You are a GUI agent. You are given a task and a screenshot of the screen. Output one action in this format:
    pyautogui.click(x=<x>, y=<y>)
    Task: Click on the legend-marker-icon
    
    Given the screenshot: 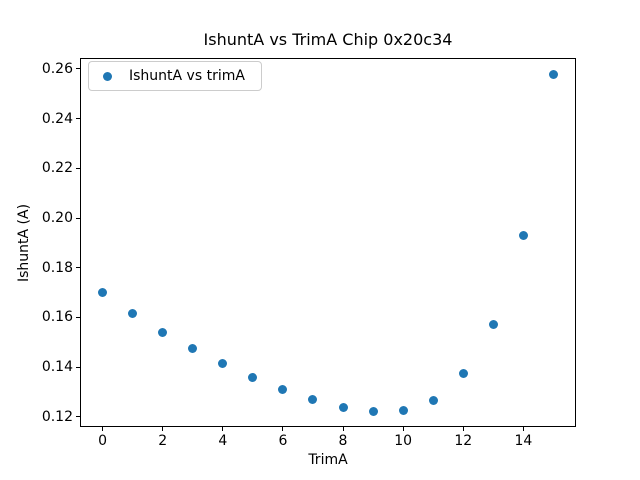 What is the action you would take?
    pyautogui.click(x=107, y=76)
    